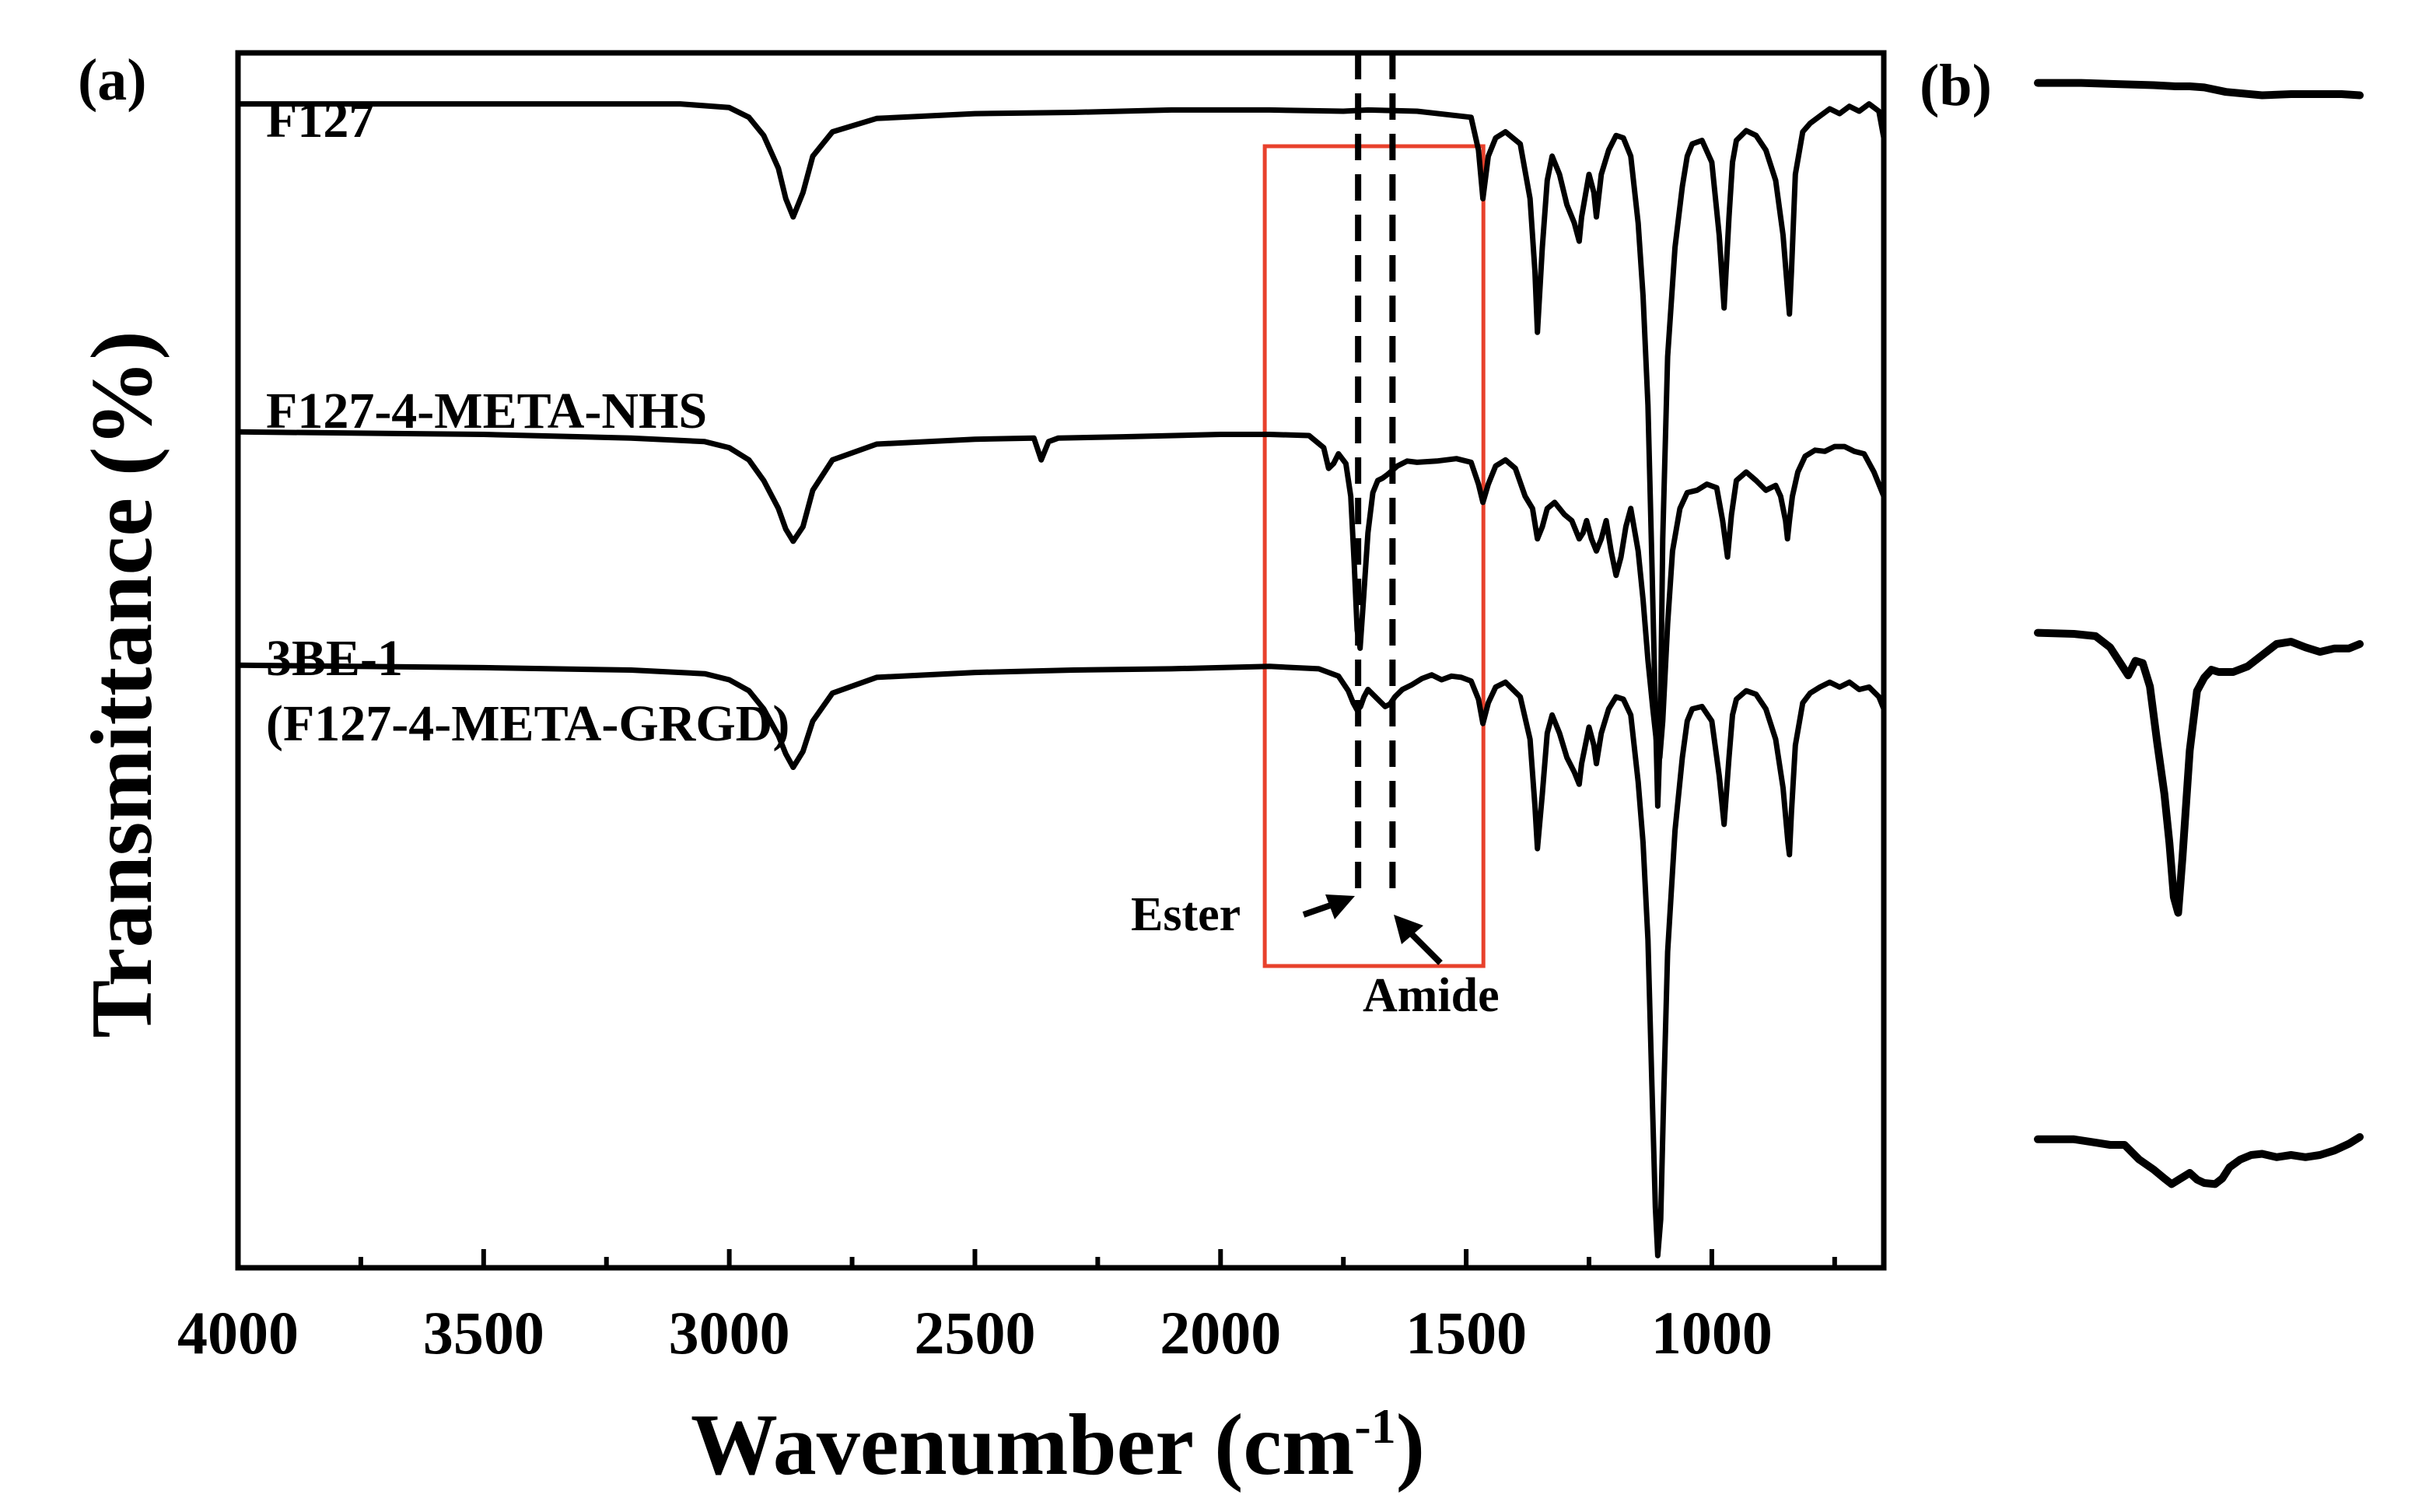 Image resolution: width=2436 pixels, height=1512 pixels. Describe the element at coordinates (1956, 85) in the screenshot. I see `panel-b-label: (b)` at that location.